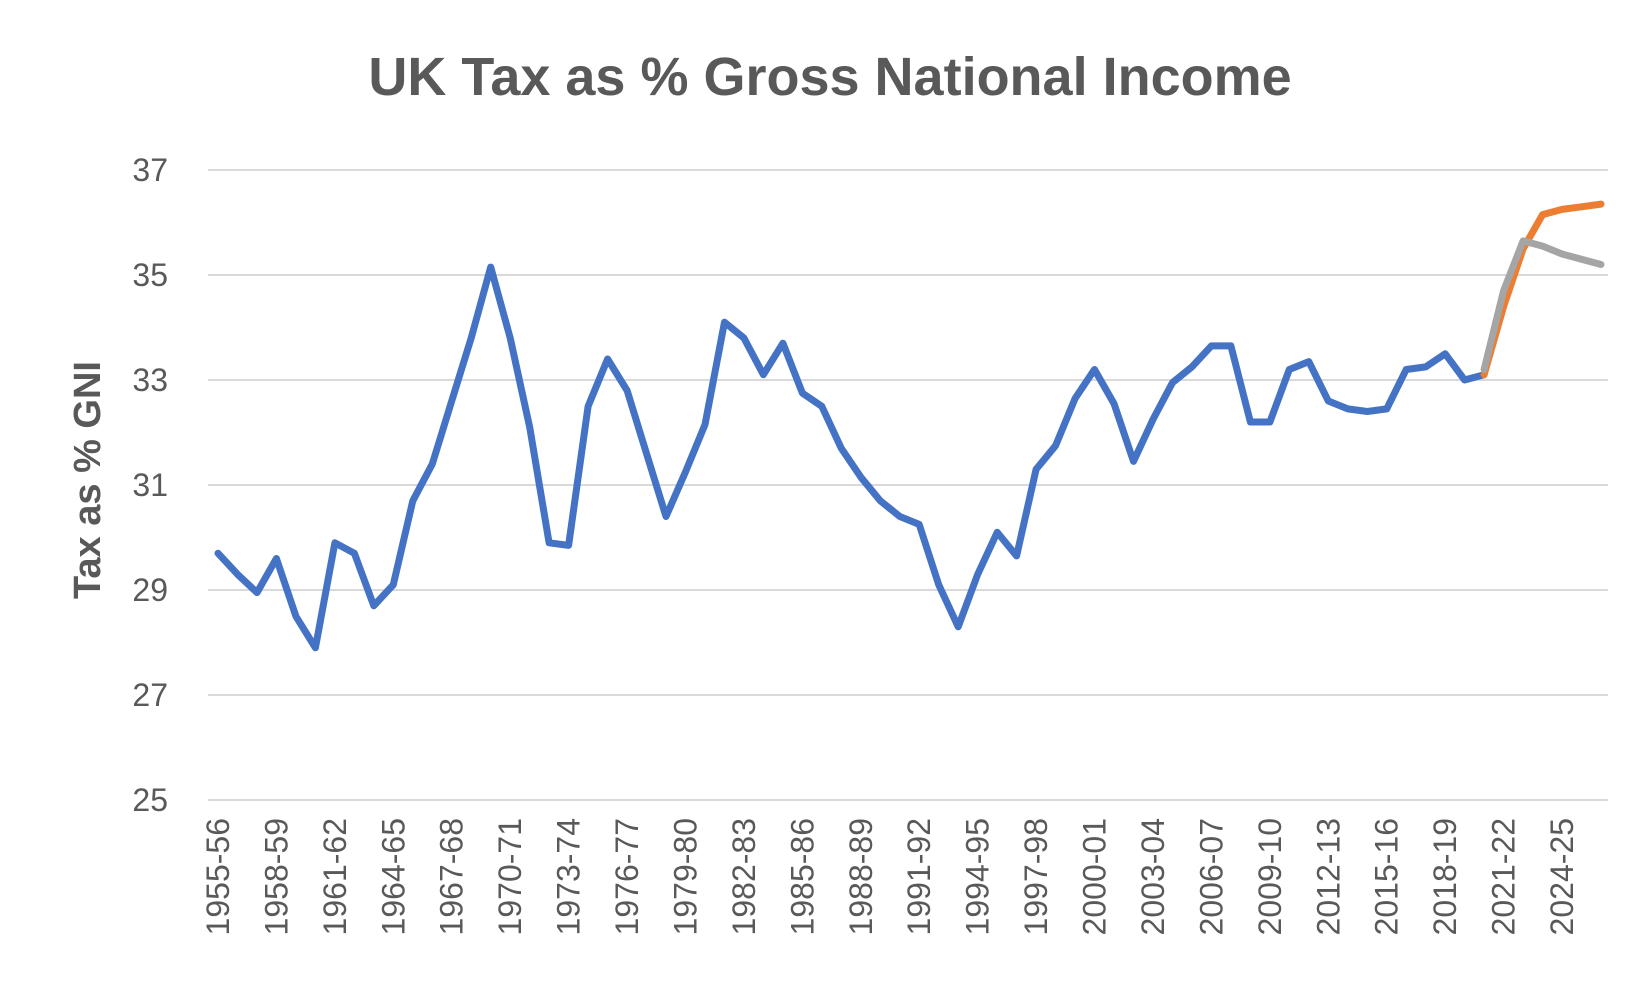 The width and height of the screenshot is (1650, 990). Describe the element at coordinates (218, 876) in the screenshot. I see `x-tick-label: 1955-56` at that location.